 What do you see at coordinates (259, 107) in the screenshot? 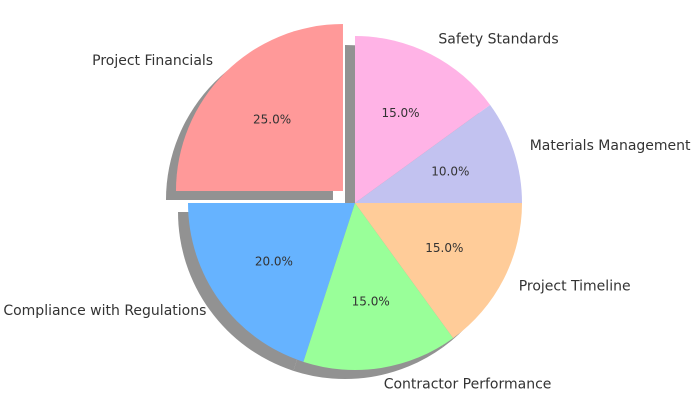
I see `slice-project-financials` at bounding box center [259, 107].